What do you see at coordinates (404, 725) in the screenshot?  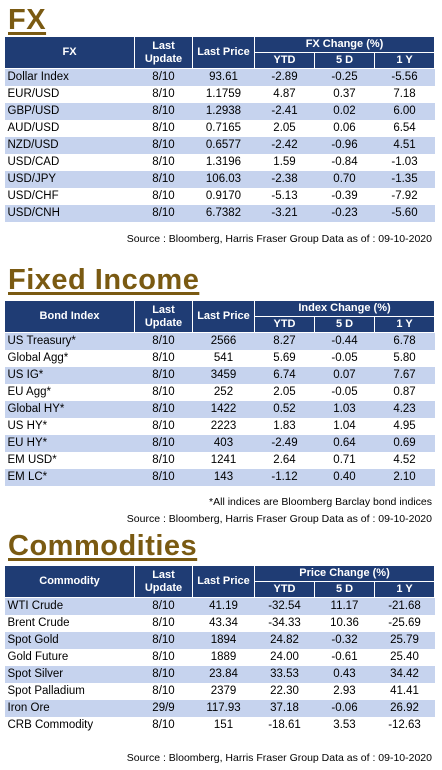 I see `row-1y: -12.63` at bounding box center [404, 725].